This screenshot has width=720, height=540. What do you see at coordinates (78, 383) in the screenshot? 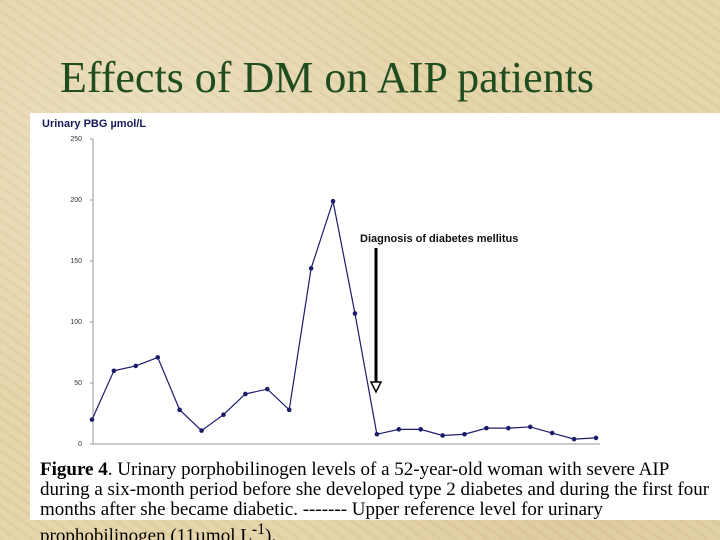
I see `y-tick-label: 50` at bounding box center [78, 383].